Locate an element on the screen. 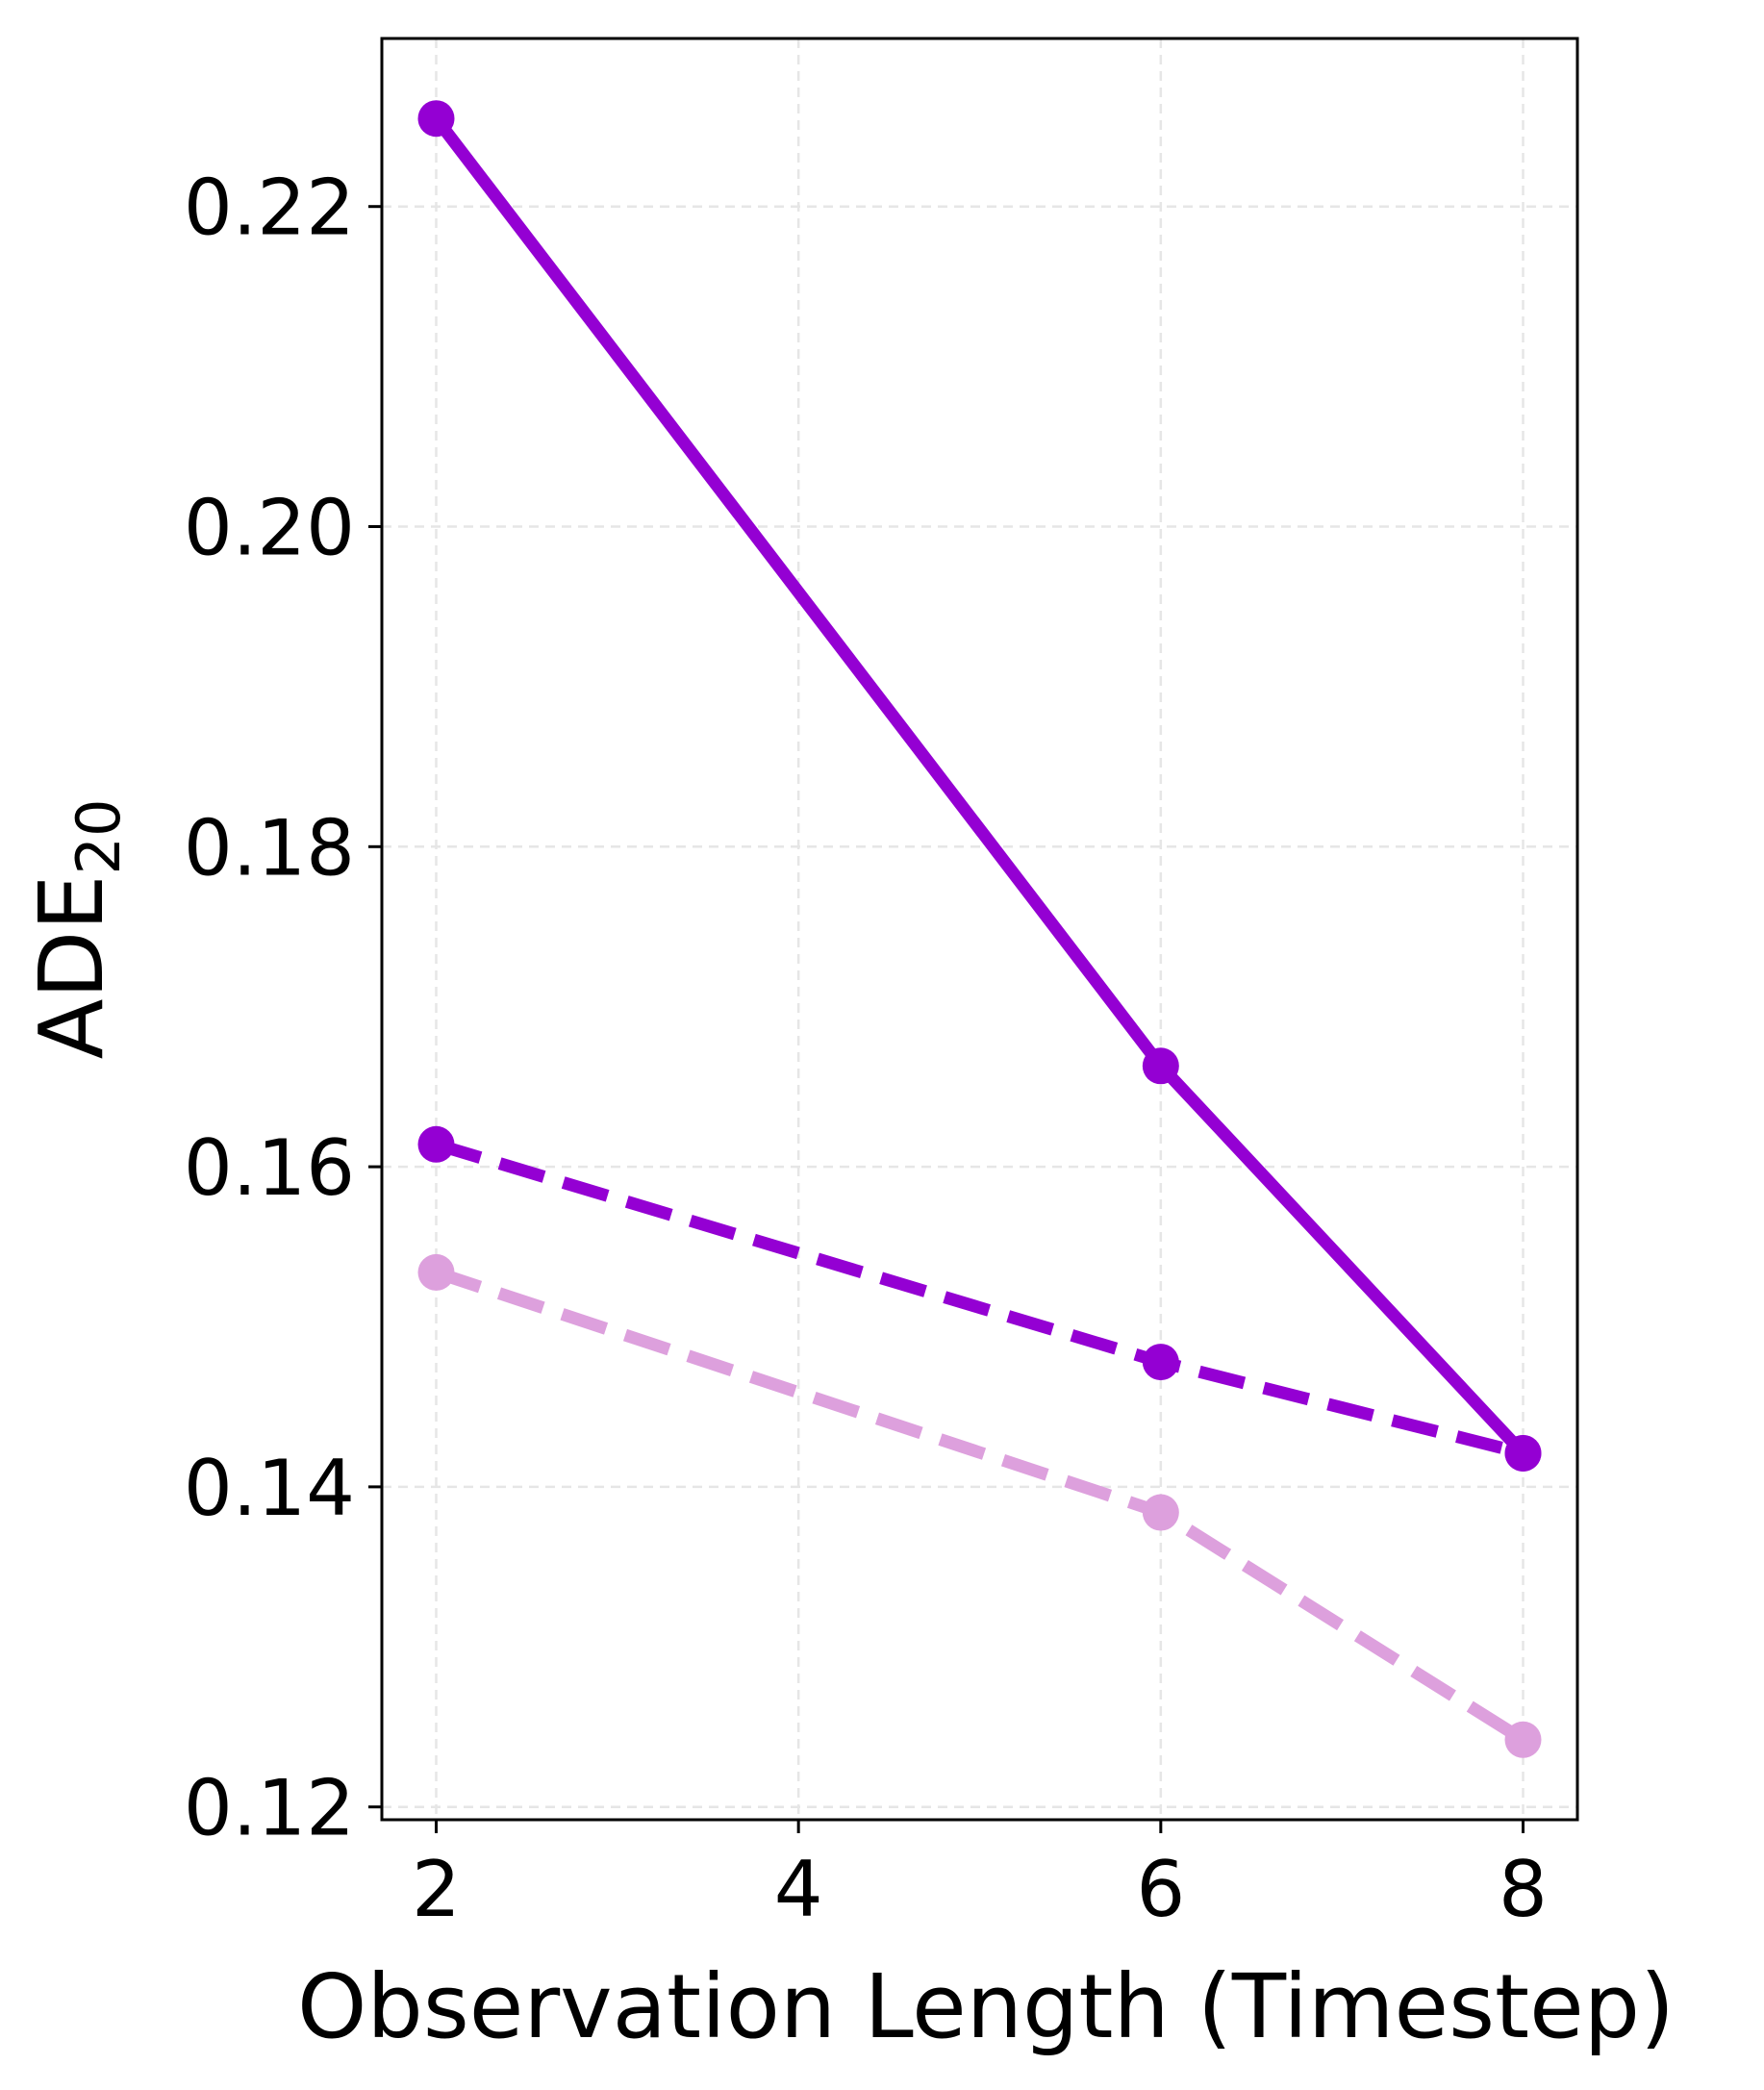 This screenshot has height=2090, width=1764. y-axis-label-main: ADE is located at coordinates (72, 967).